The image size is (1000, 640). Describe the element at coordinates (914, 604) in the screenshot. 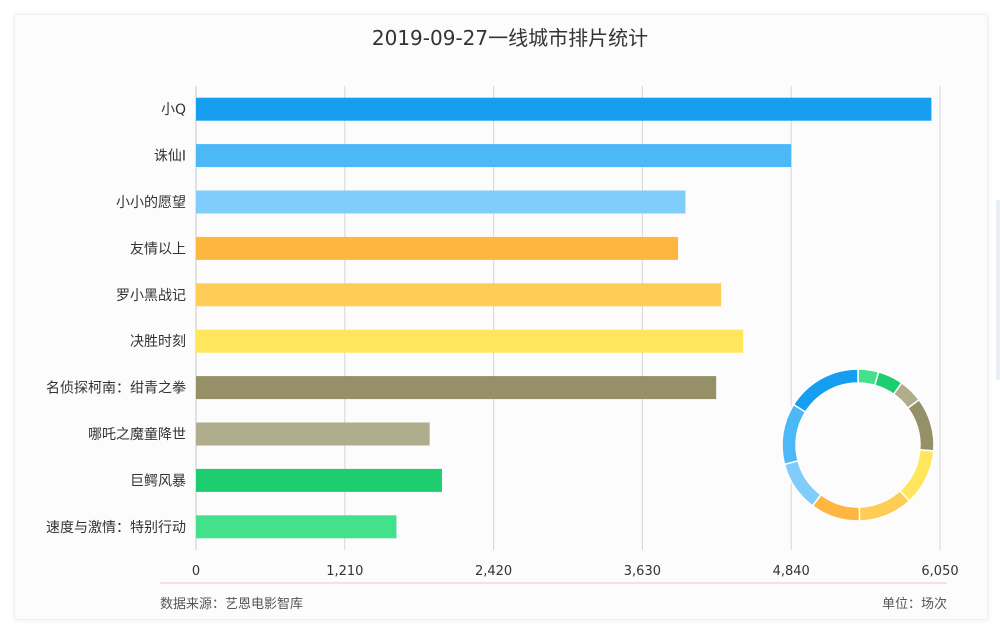

I see `unit-label: 单位：场次` at that location.